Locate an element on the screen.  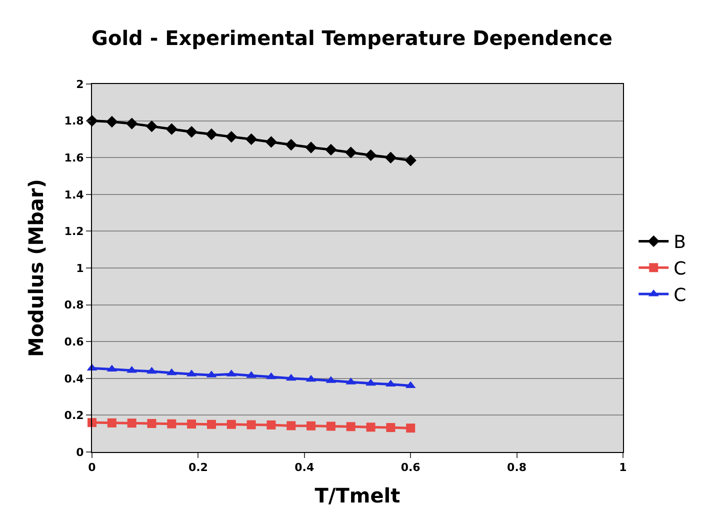
x-tick-label: 0.4 is located at coordinates (304, 467).